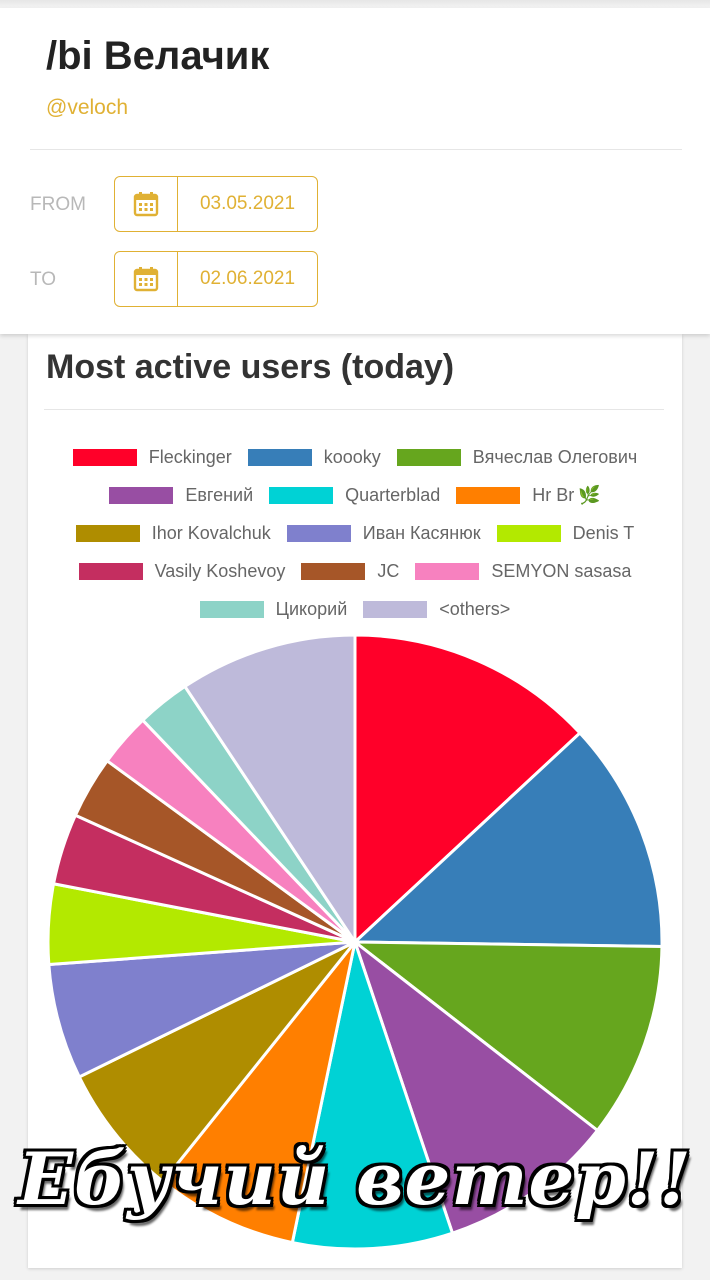 This screenshot has width=710, height=1280. I want to click on legend-row: Fleckinger koooky Вячеслав Олегович, so click(355, 457).